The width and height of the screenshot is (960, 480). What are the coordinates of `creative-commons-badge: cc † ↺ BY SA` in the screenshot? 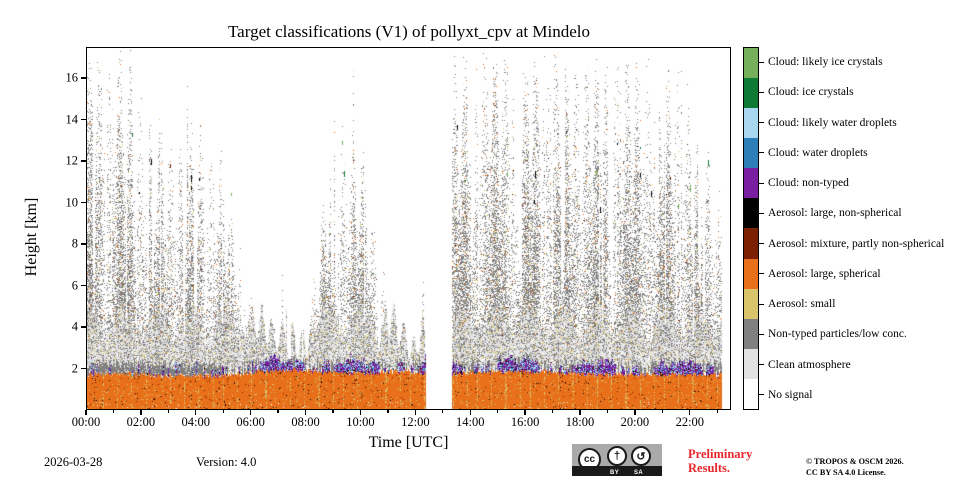 It's located at (617, 460).